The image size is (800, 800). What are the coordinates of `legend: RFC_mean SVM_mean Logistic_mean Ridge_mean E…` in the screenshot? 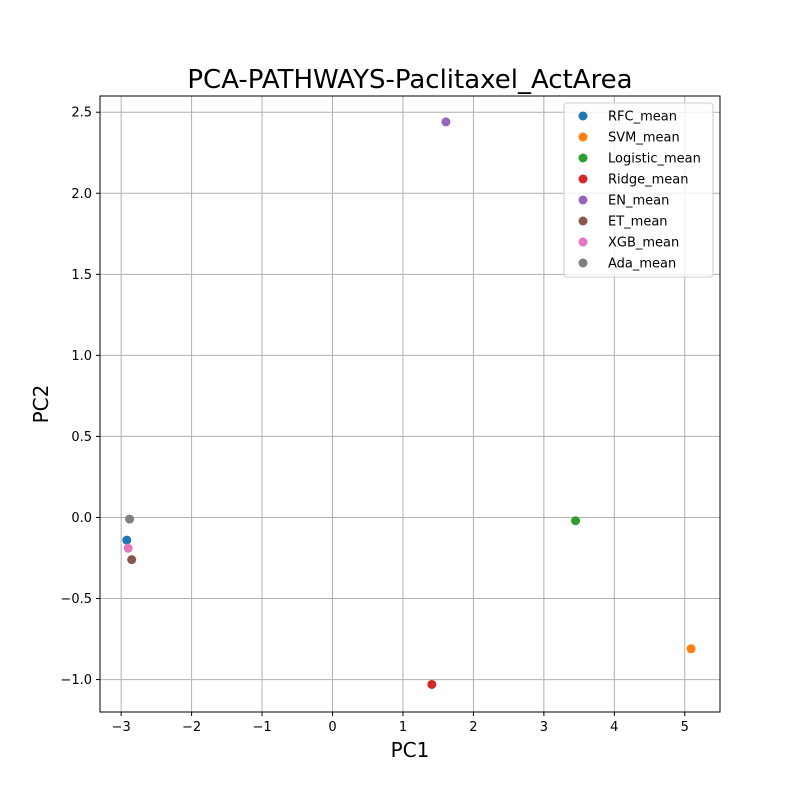 It's located at (638, 190).